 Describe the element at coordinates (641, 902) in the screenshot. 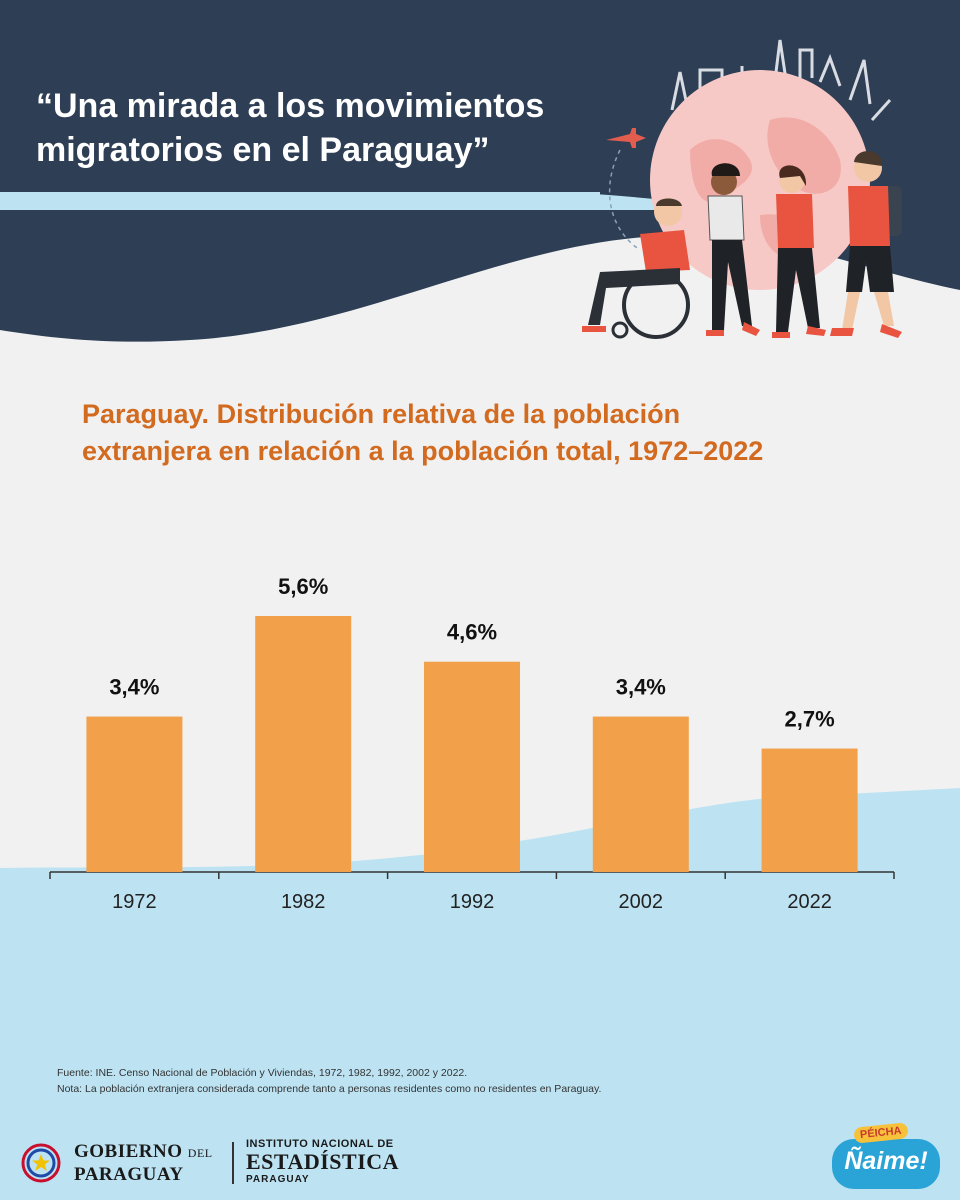

I see `x-tick-label: 2002` at that location.